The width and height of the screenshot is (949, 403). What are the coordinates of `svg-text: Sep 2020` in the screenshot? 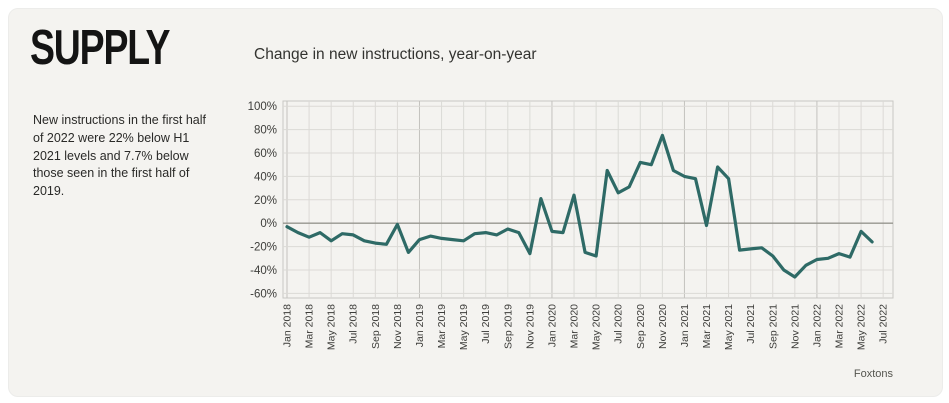 It's located at (641, 326).